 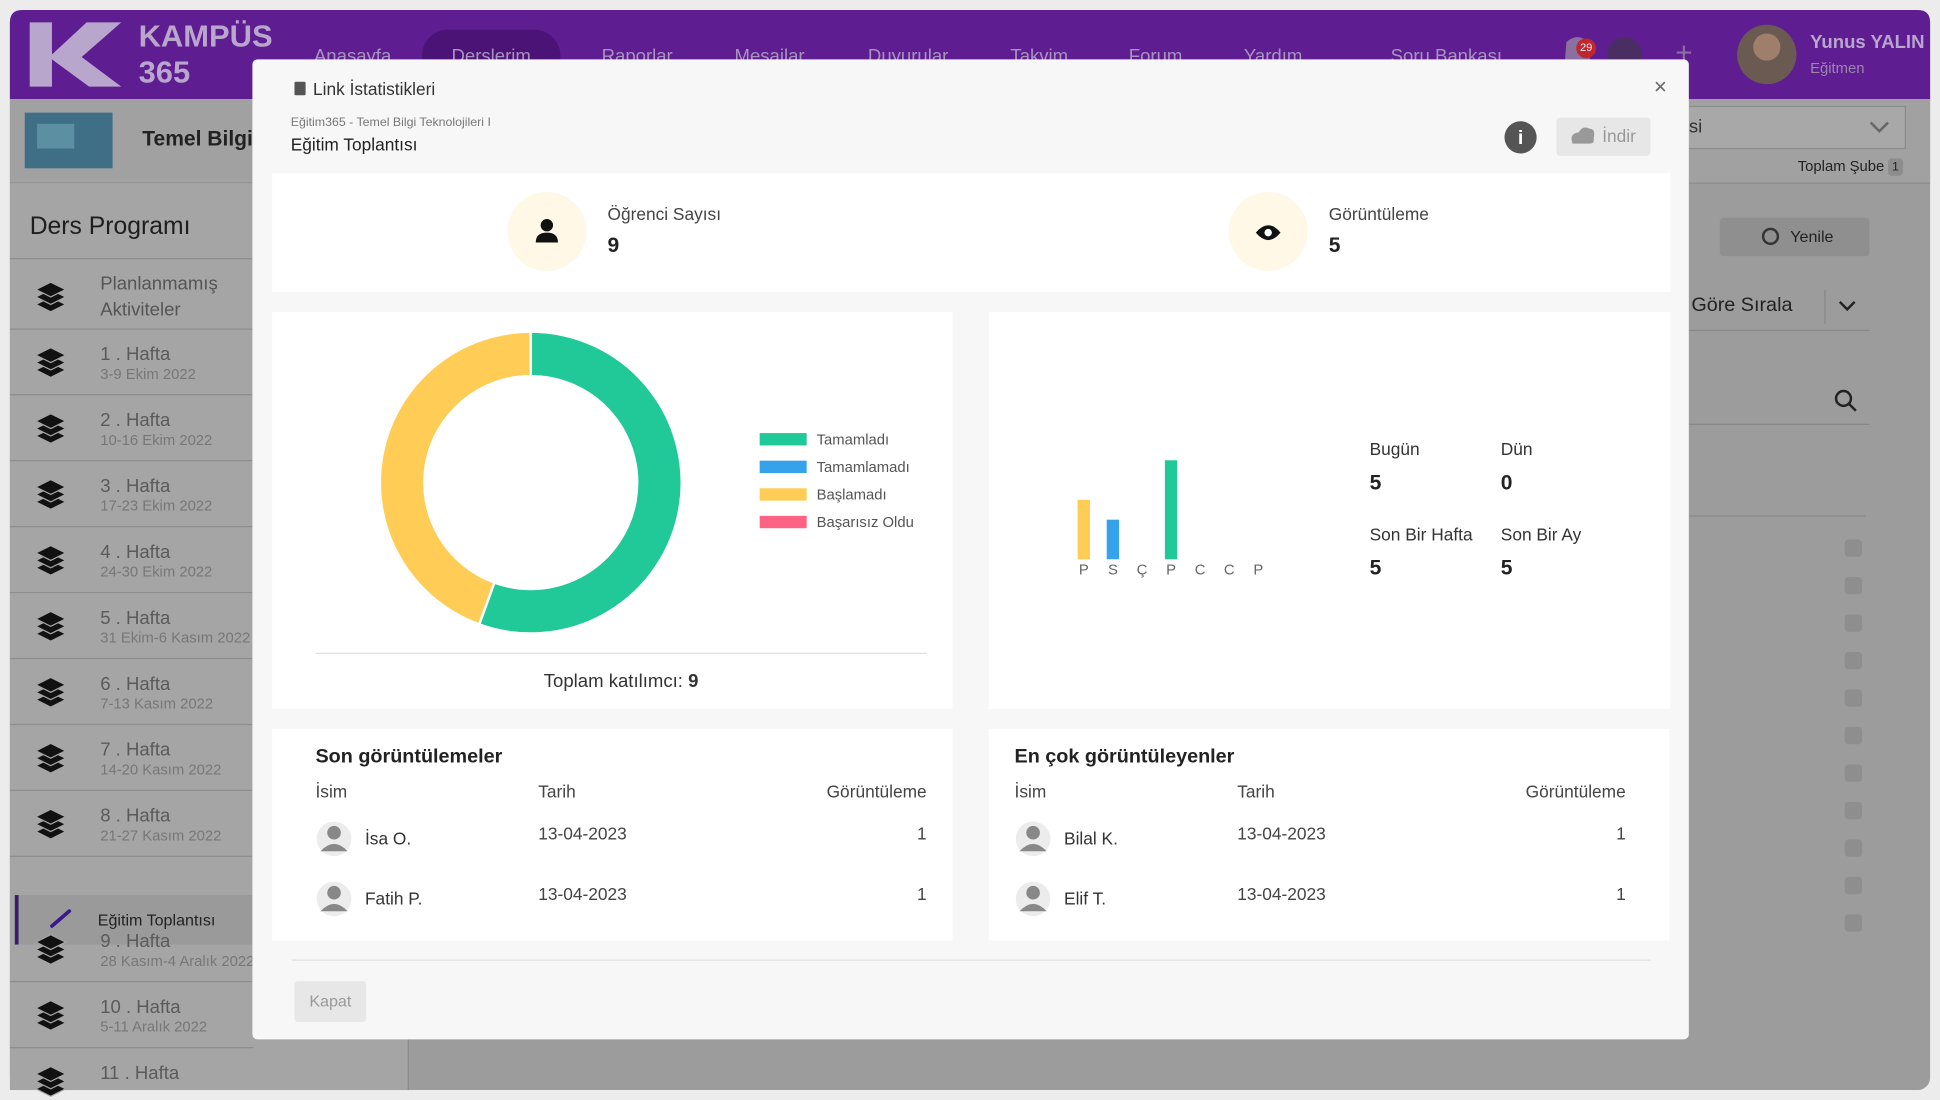 I want to click on search-icon, so click(x=1843, y=398).